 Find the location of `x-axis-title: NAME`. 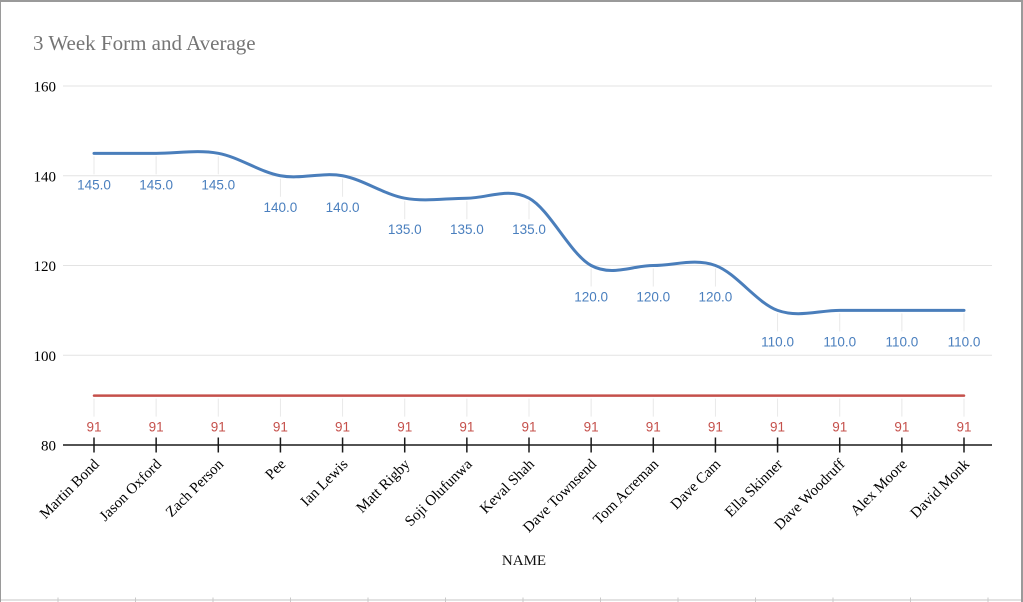

x-axis-title: NAME is located at coordinates (524, 561).